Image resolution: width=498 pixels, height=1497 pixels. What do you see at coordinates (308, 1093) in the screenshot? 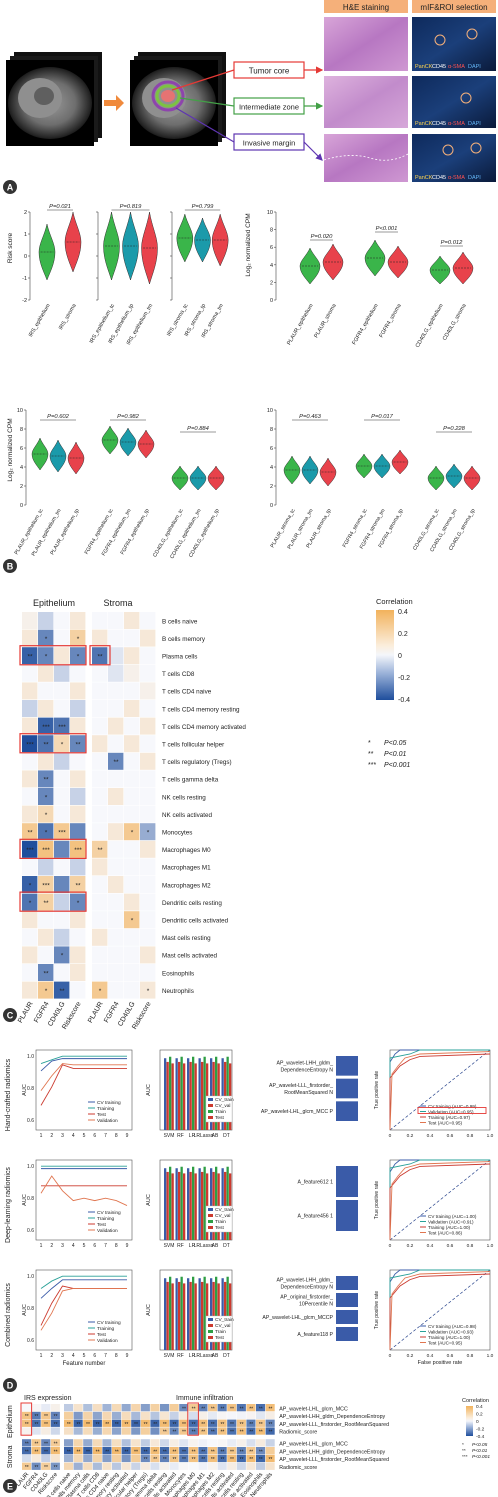
I see `feature-label: RootMeanSquared N` at bounding box center [308, 1093].